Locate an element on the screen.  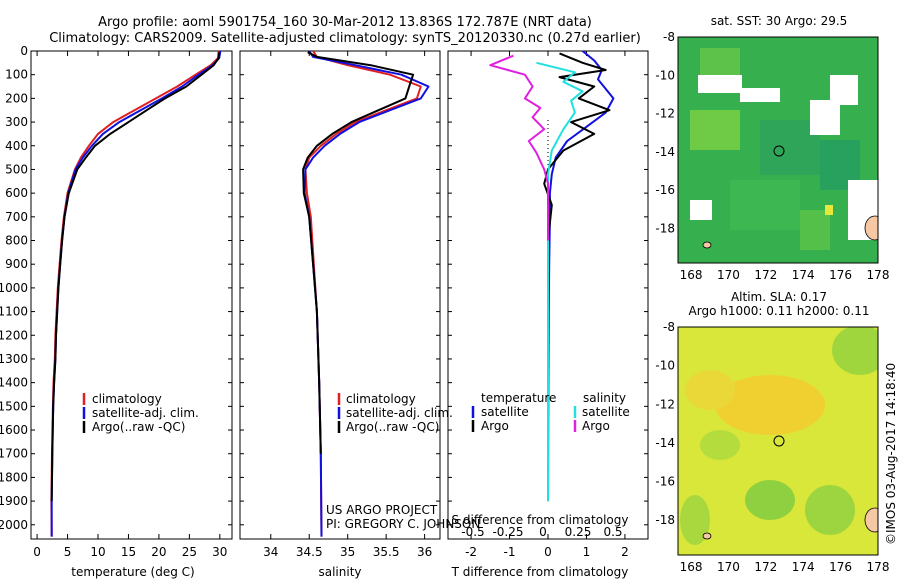
x-tick-label: 34 is located at coordinates (270, 552).